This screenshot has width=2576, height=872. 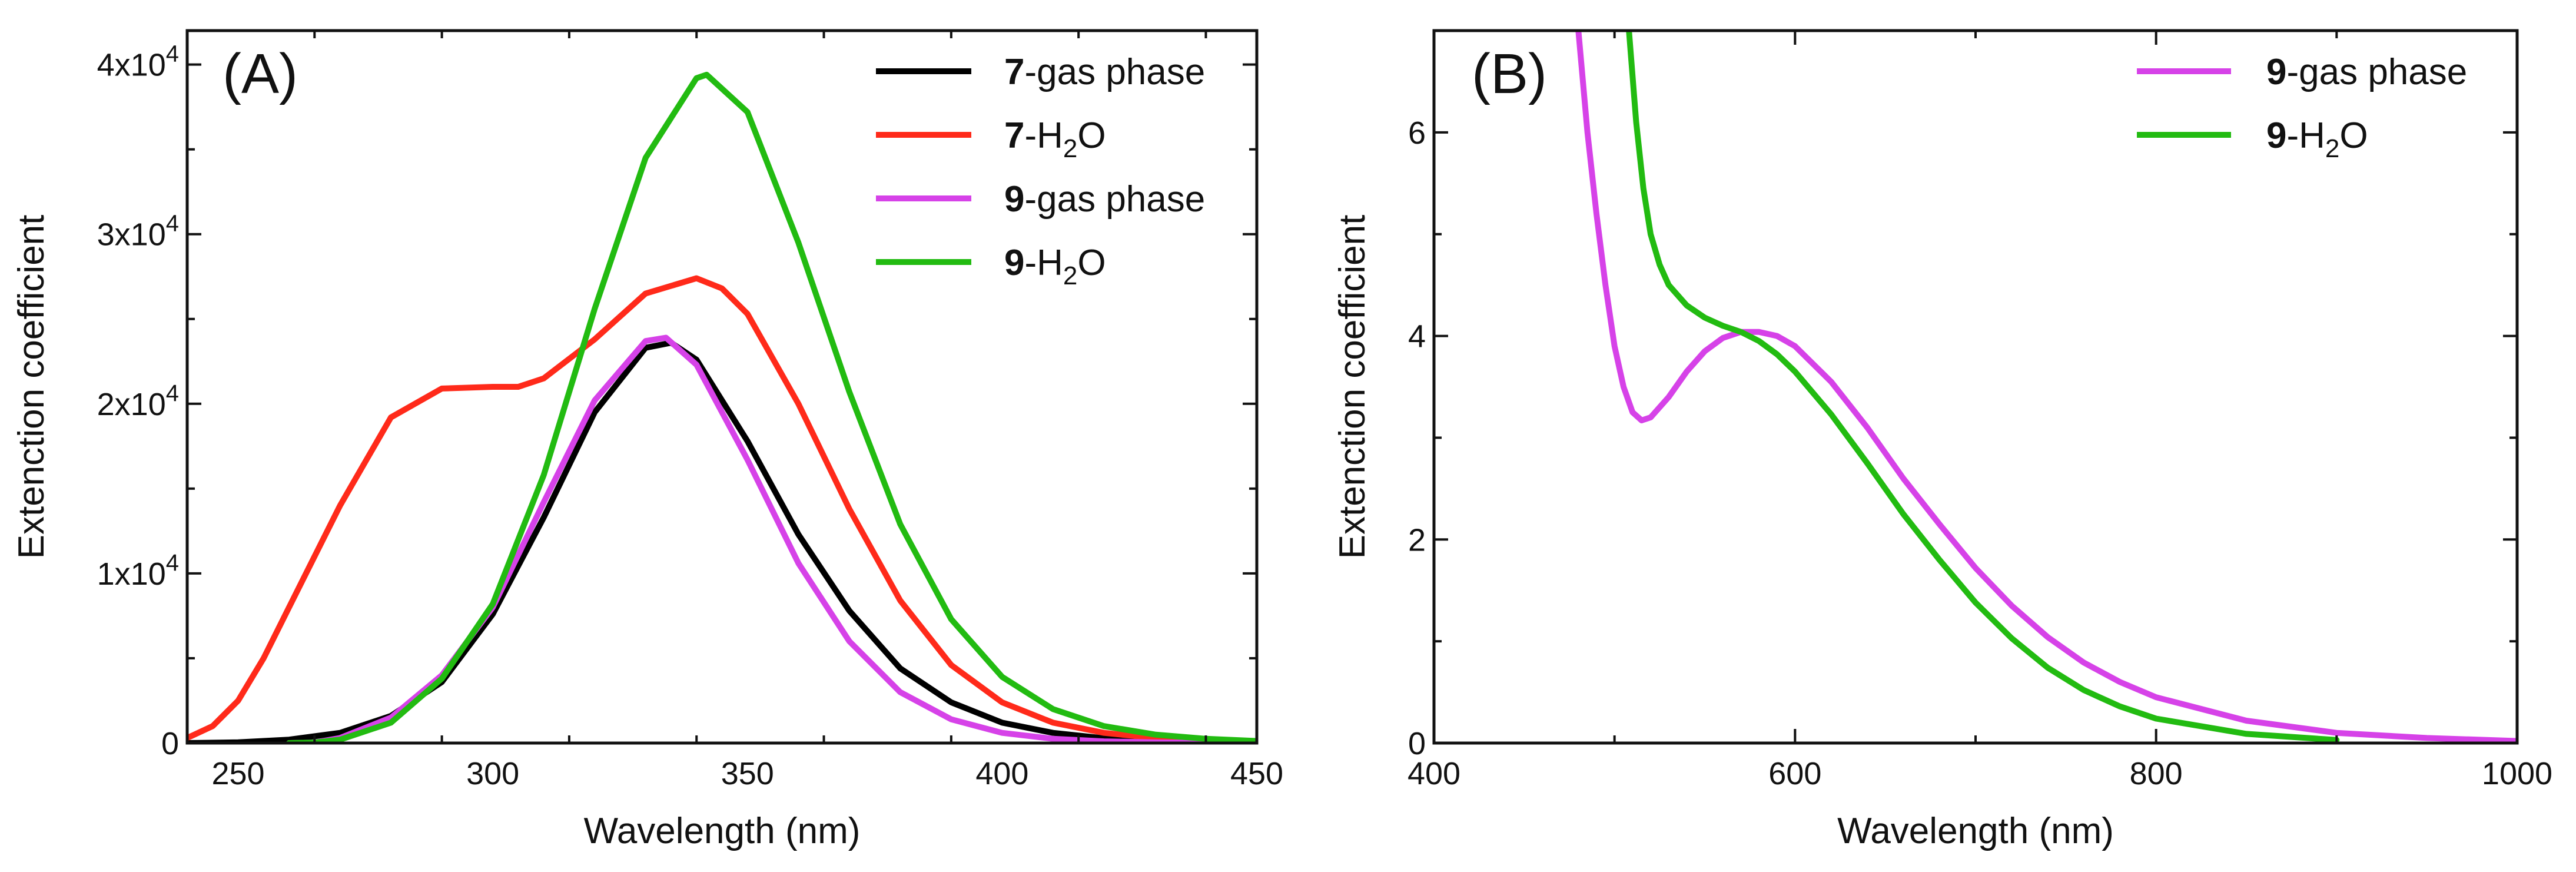 I want to click on y-tick-label: 6, so click(x=1417, y=133).